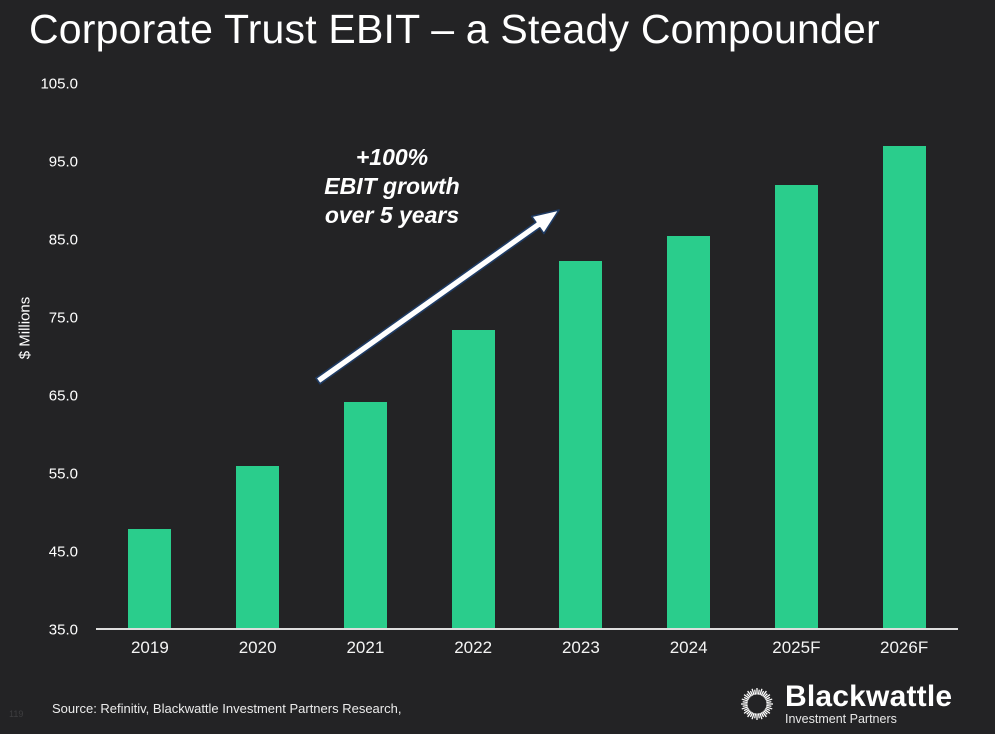 Image resolution: width=995 pixels, height=734 pixels. Describe the element at coordinates (365, 647) in the screenshot. I see `x-label-2021: 2021` at that location.